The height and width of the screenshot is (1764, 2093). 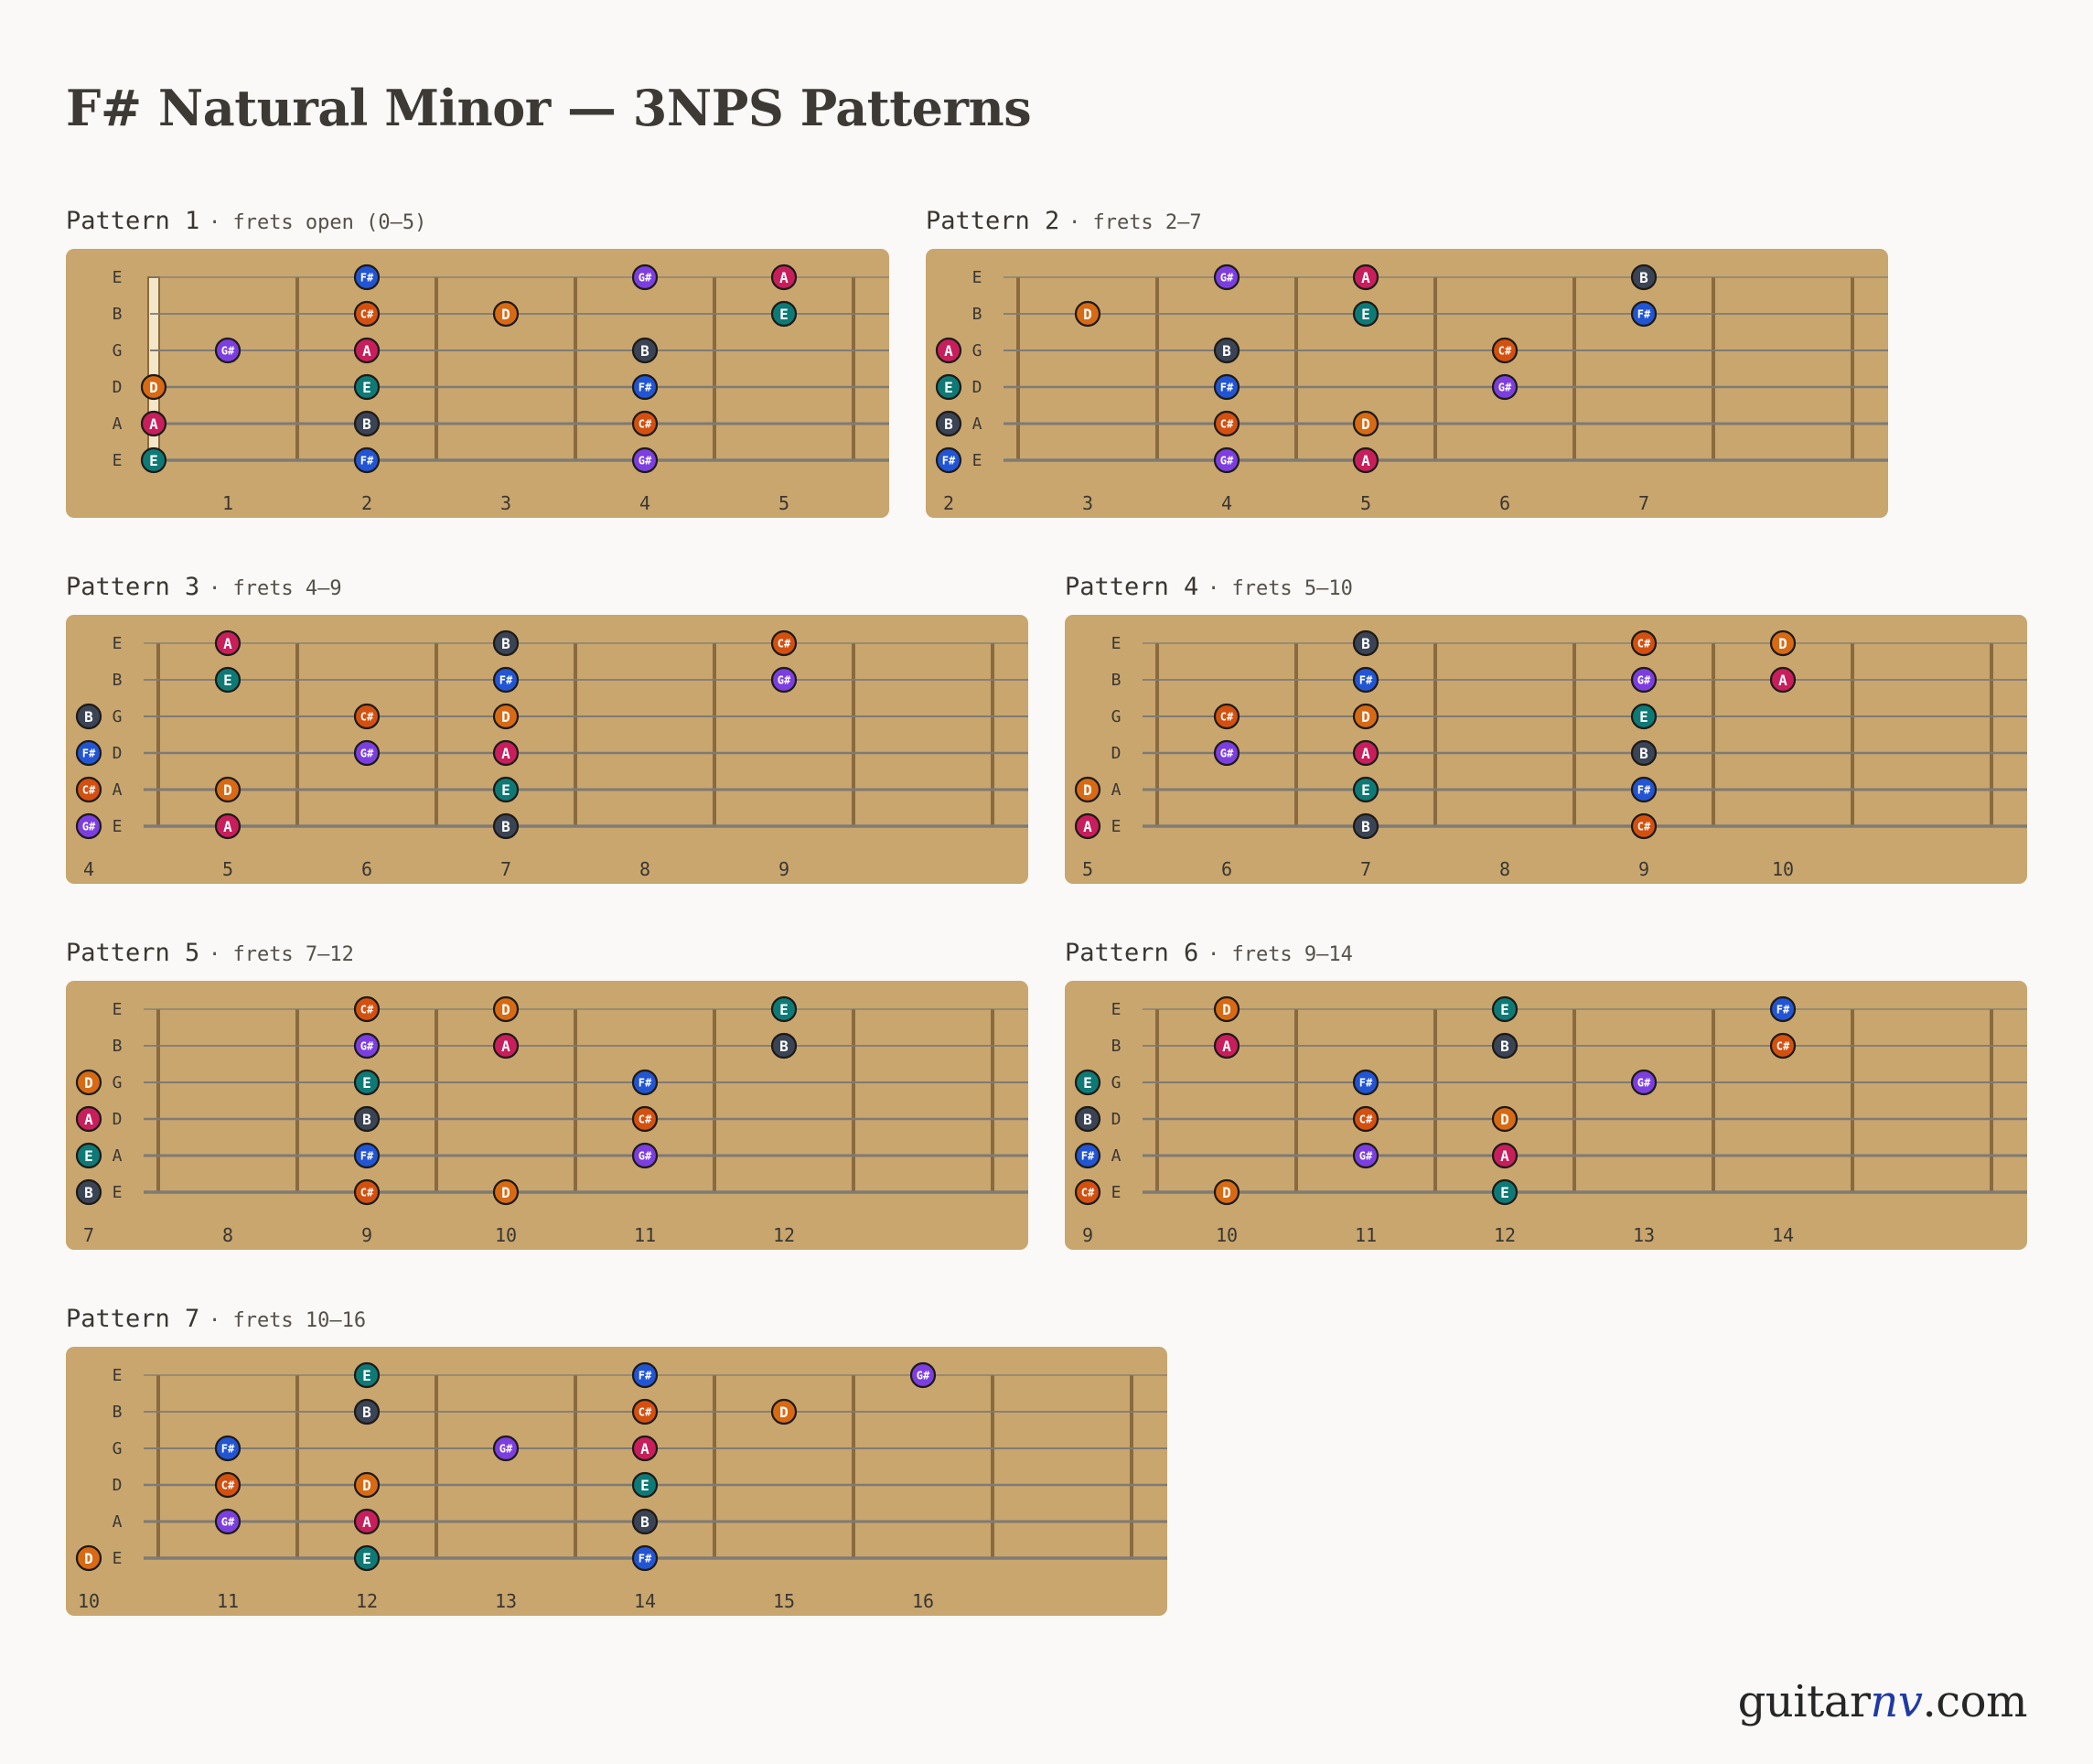 What do you see at coordinates (1643, 503) in the screenshot?
I see `fret-number: 7` at bounding box center [1643, 503].